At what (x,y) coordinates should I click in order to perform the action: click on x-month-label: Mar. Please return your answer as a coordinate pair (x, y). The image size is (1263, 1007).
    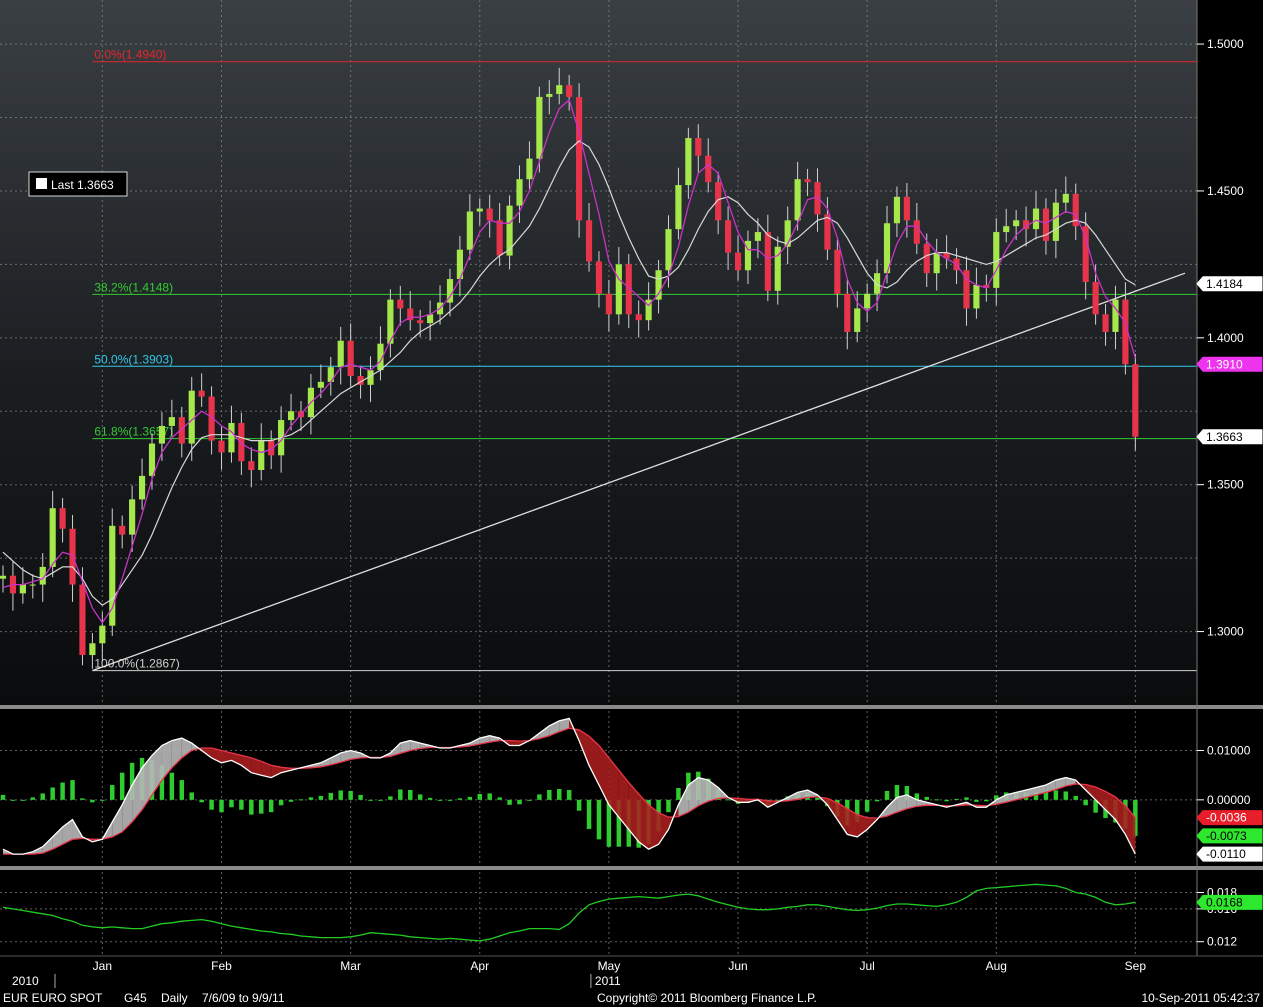
    Looking at the image, I should click on (350, 966).